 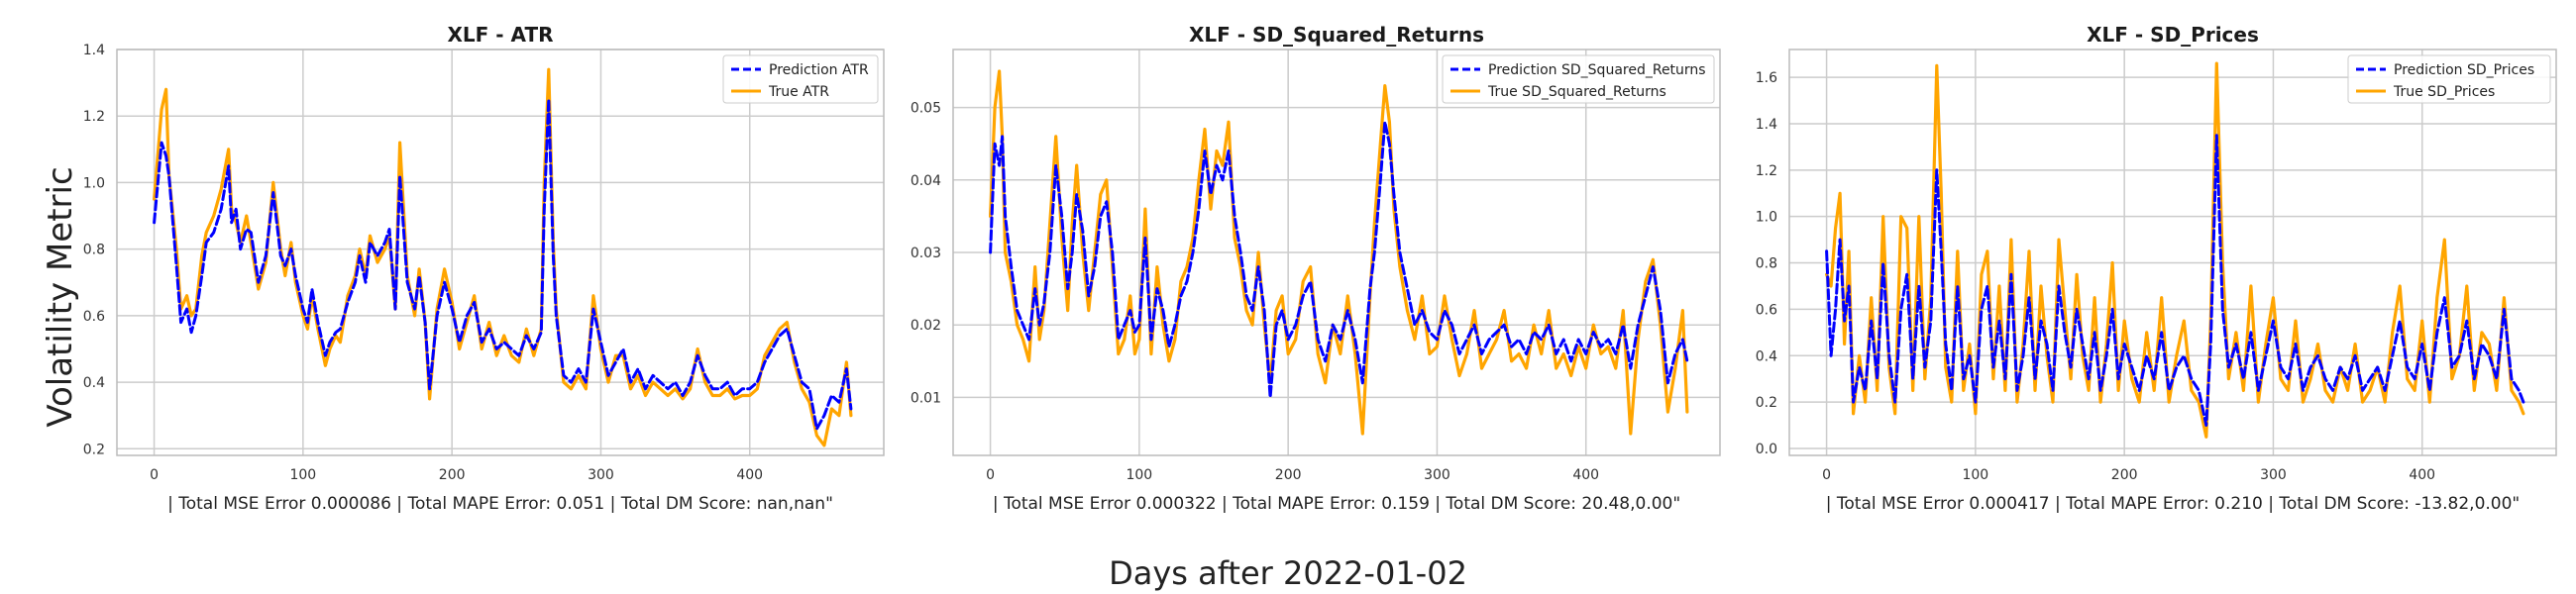 What do you see at coordinates (819, 70) in the screenshot?
I see `legend-label-prediction: Prediction ATR` at bounding box center [819, 70].